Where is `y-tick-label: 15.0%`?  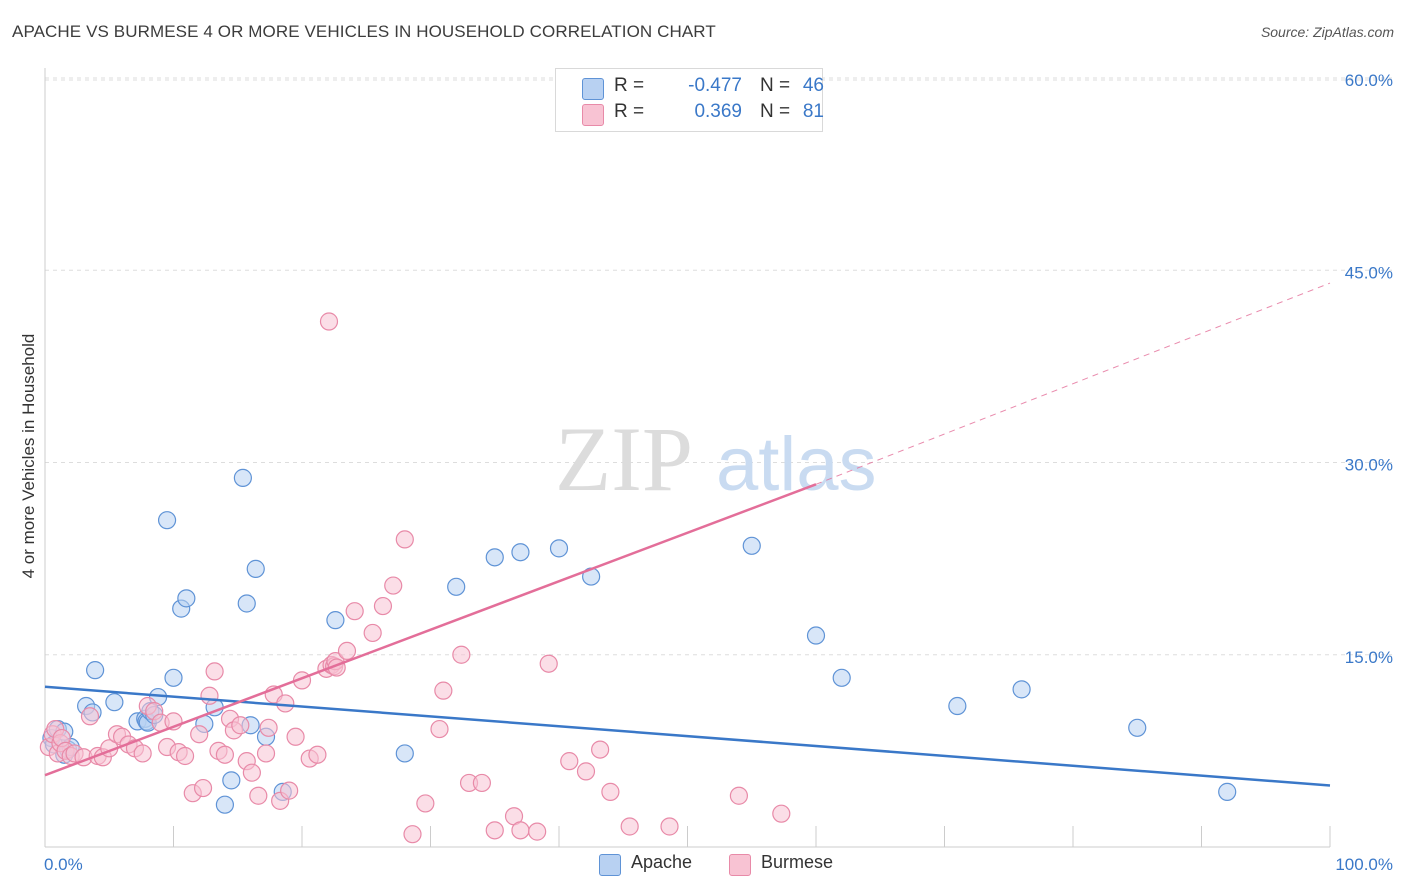 y-tick-label: 15.0% is located at coordinates (1369, 657).